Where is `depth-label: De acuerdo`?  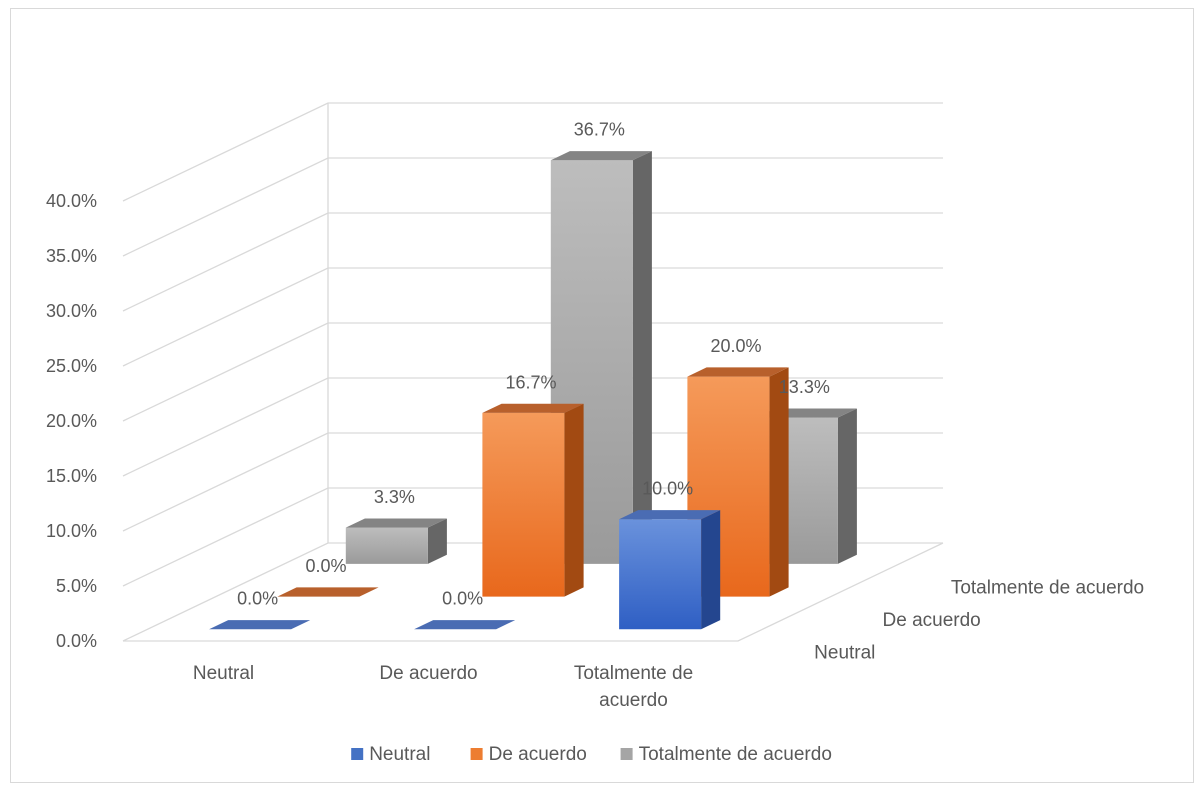 depth-label: De acuerdo is located at coordinates (932, 620).